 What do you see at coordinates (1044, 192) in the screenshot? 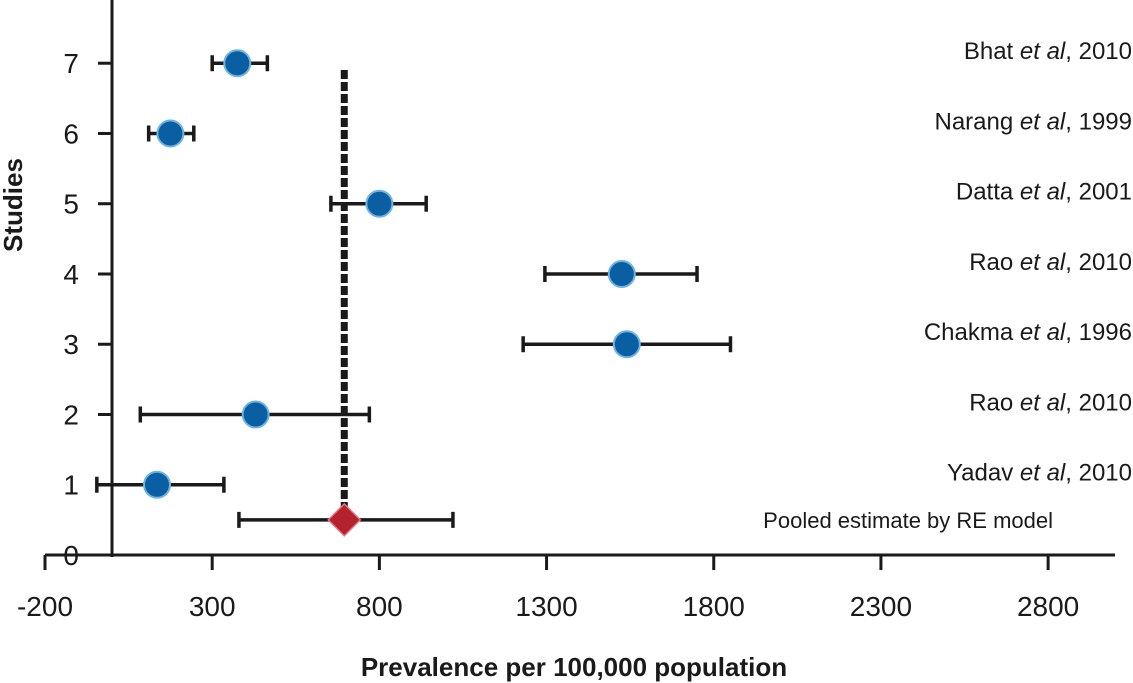
I see `study-label: Datta et al, 2001` at bounding box center [1044, 192].